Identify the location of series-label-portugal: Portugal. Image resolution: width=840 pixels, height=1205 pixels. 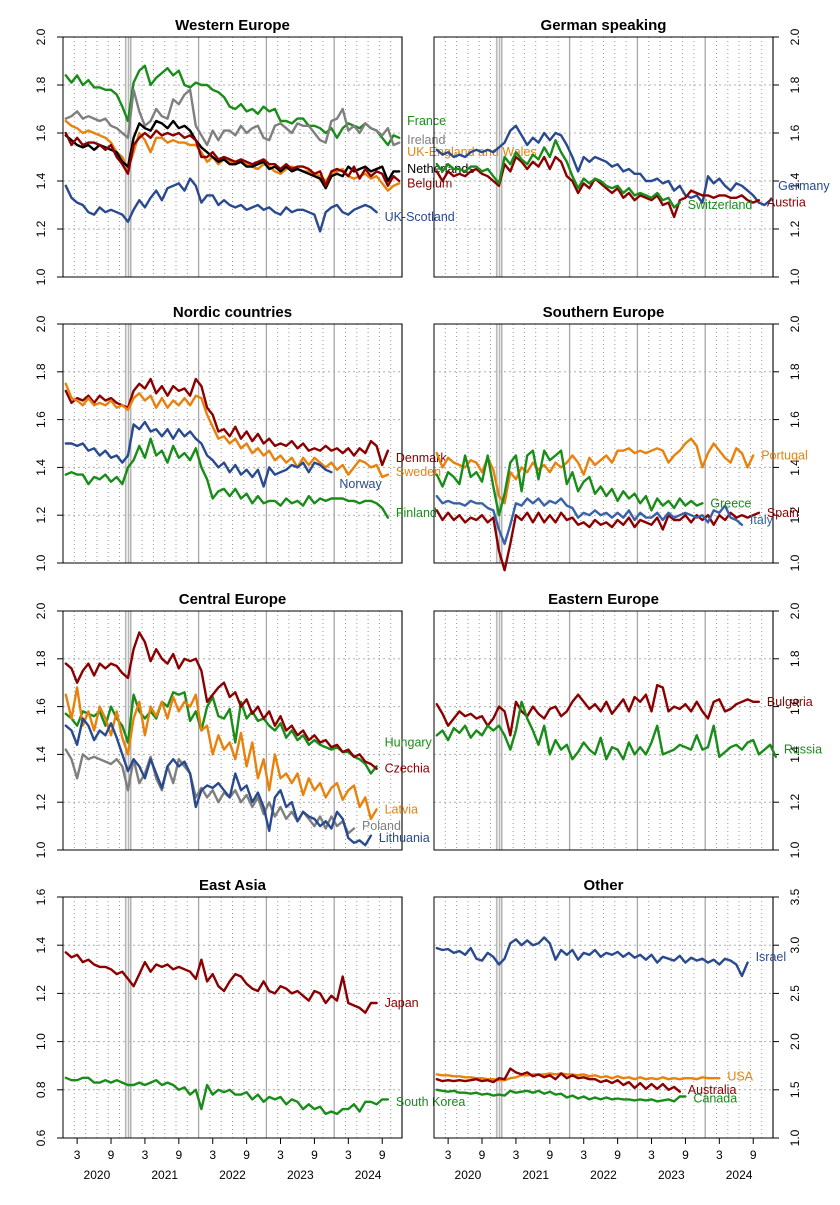
(784, 455).